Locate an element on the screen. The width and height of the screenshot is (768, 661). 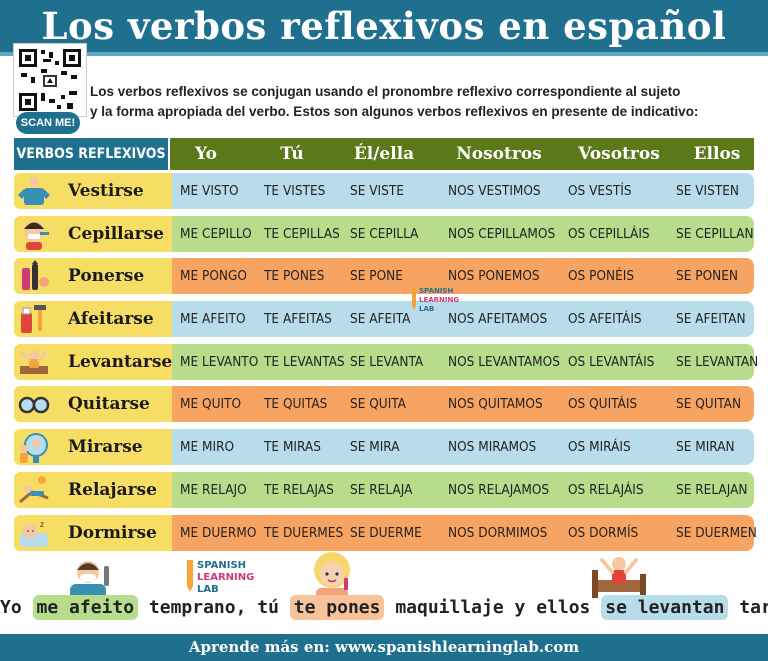
conjugation-cell: SE LEVANTAN is located at coordinates (717, 362).